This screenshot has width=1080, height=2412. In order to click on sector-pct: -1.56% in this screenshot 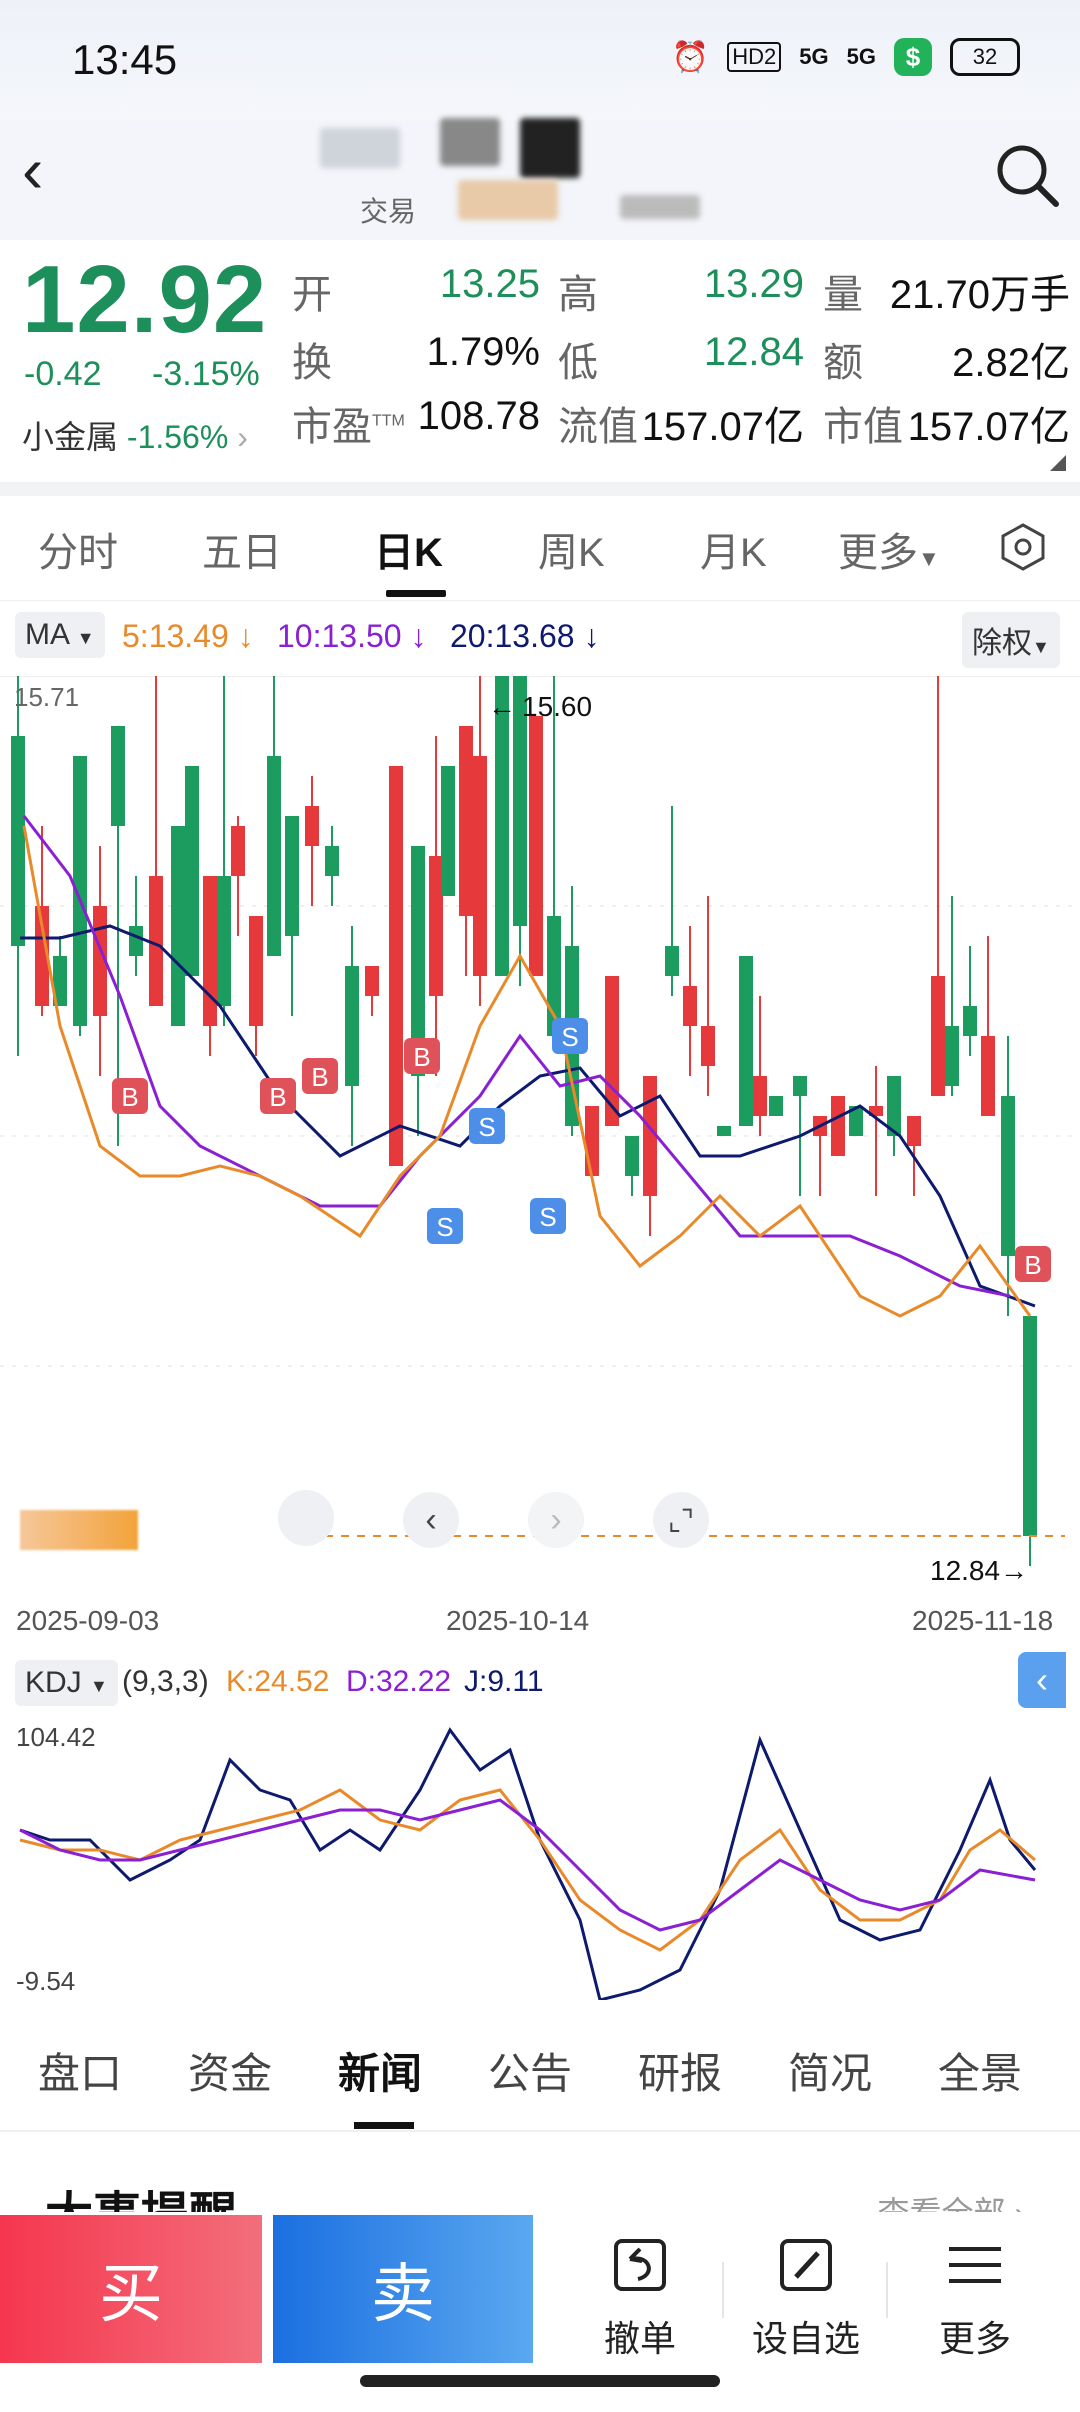, I will do `click(177, 437)`.